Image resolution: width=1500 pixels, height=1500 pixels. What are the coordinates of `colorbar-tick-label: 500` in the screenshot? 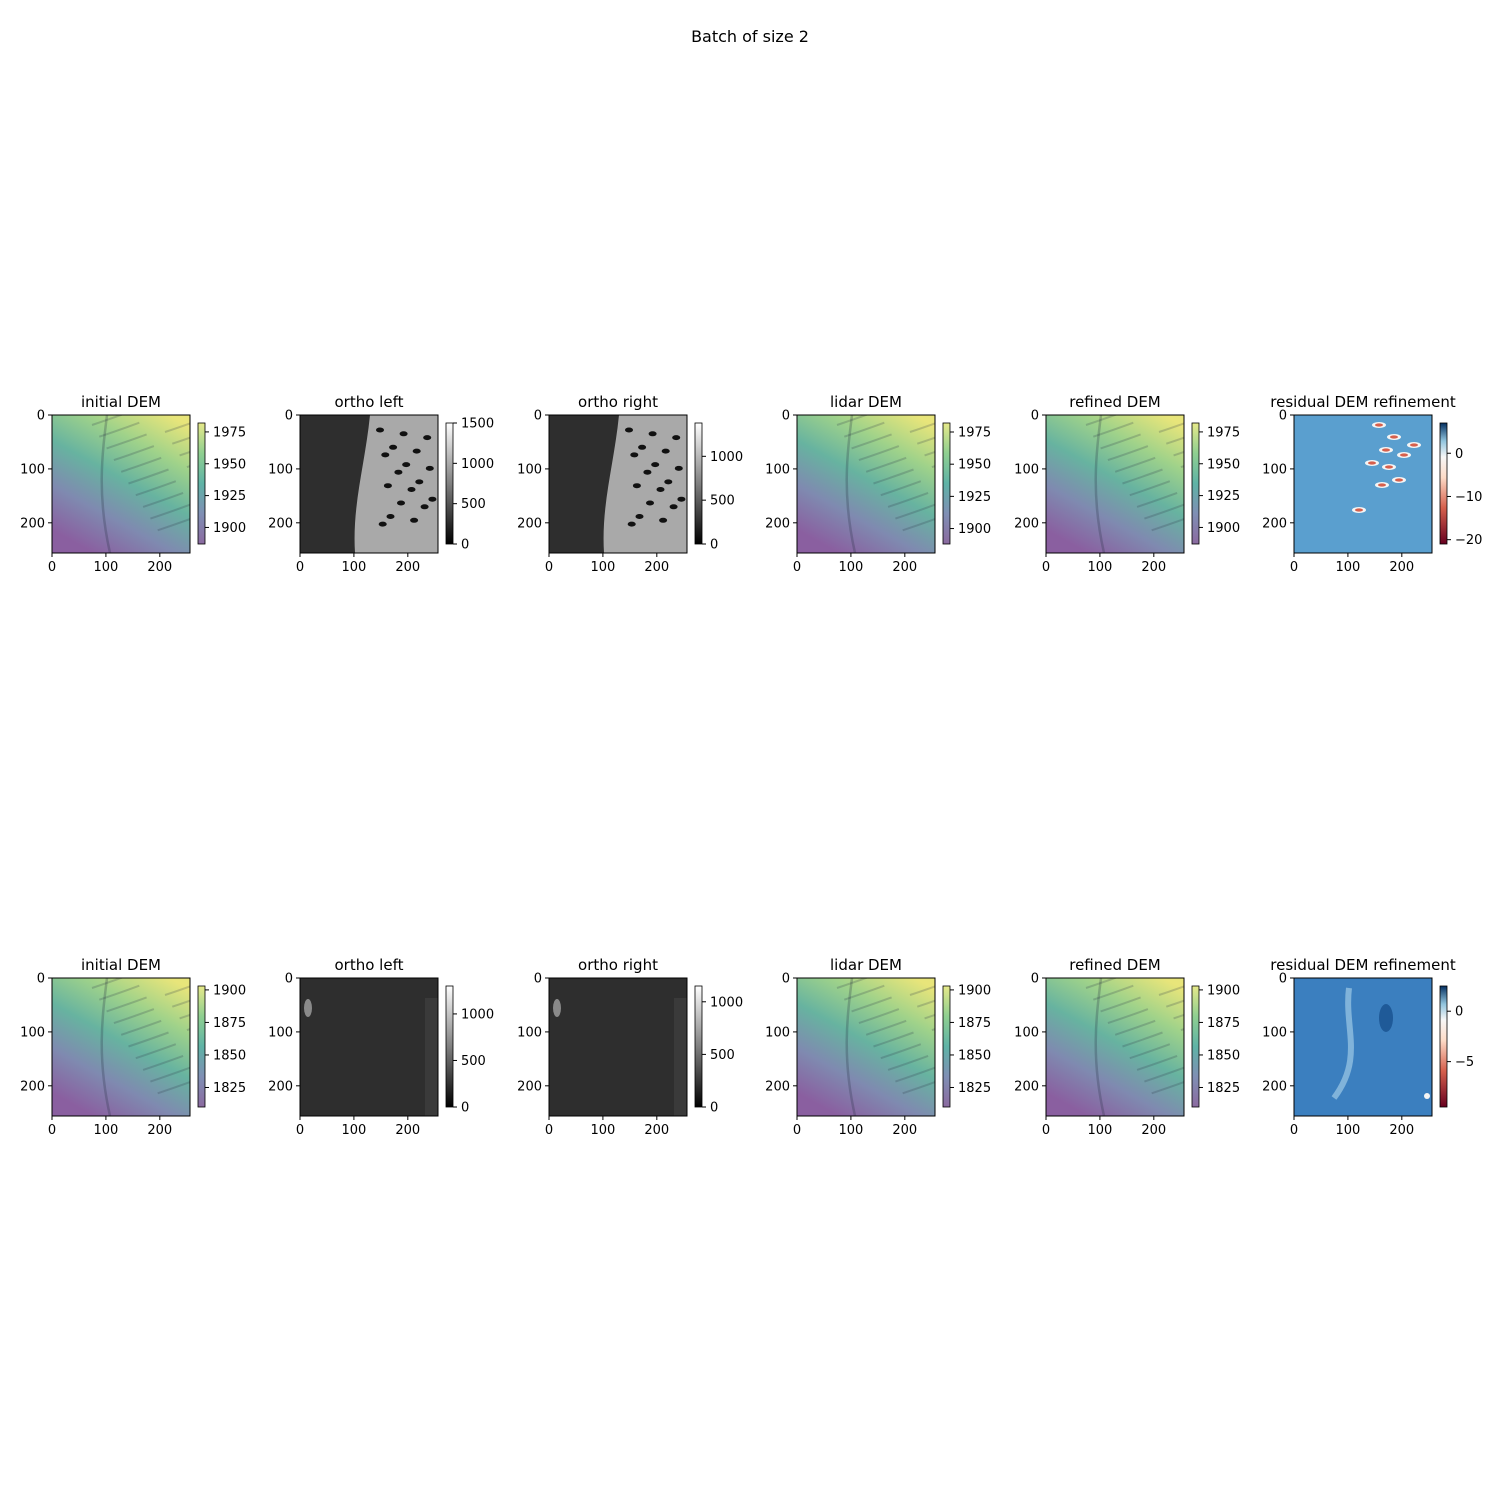 It's located at (722, 501).